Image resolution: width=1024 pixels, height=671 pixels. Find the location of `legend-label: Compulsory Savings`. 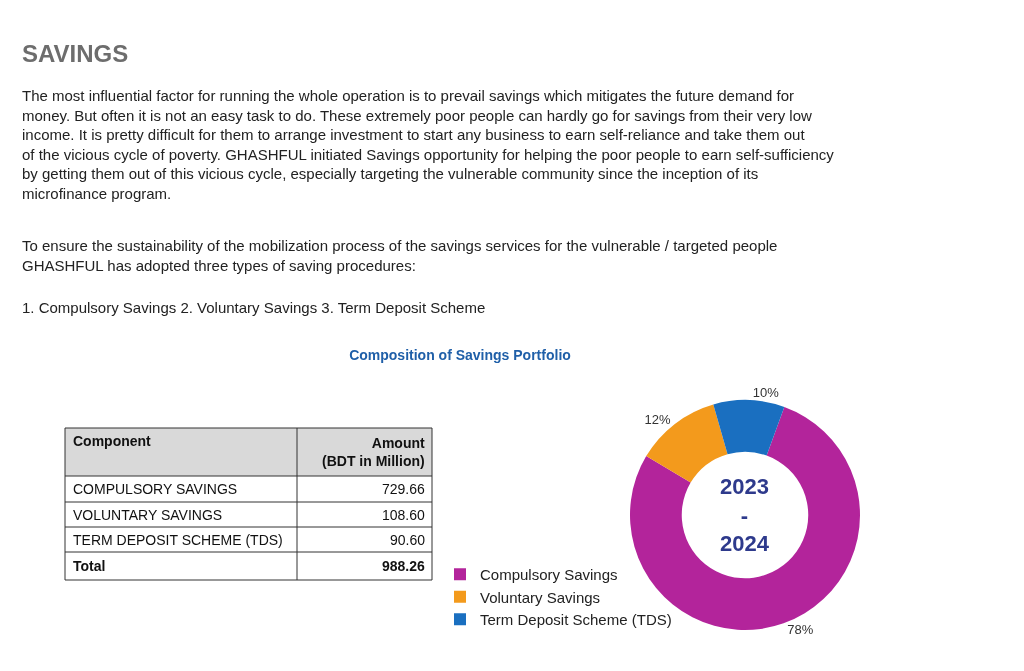

legend-label: Compulsory Savings is located at coordinates (549, 575).